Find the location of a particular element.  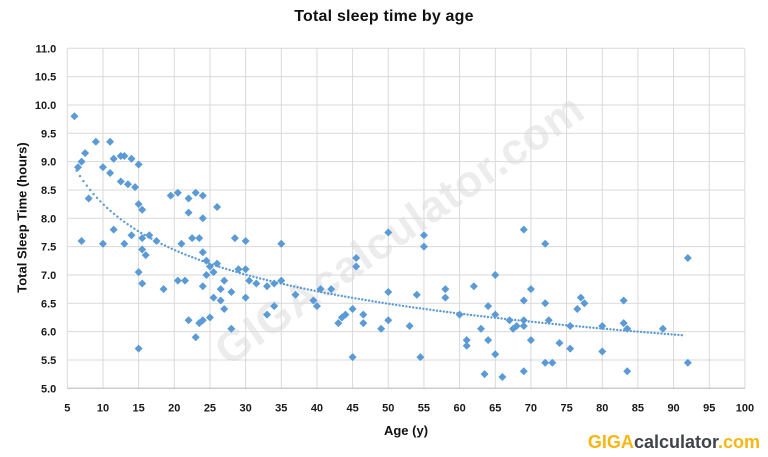

x-tick-label: 30 is located at coordinates (245, 408).